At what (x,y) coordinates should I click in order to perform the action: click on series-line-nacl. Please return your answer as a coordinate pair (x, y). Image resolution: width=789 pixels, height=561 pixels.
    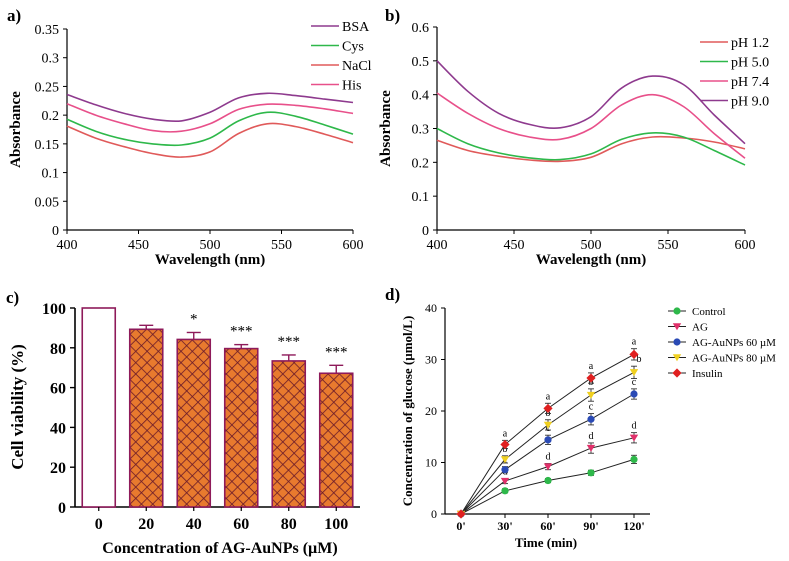
    Looking at the image, I should click on (210, 140).